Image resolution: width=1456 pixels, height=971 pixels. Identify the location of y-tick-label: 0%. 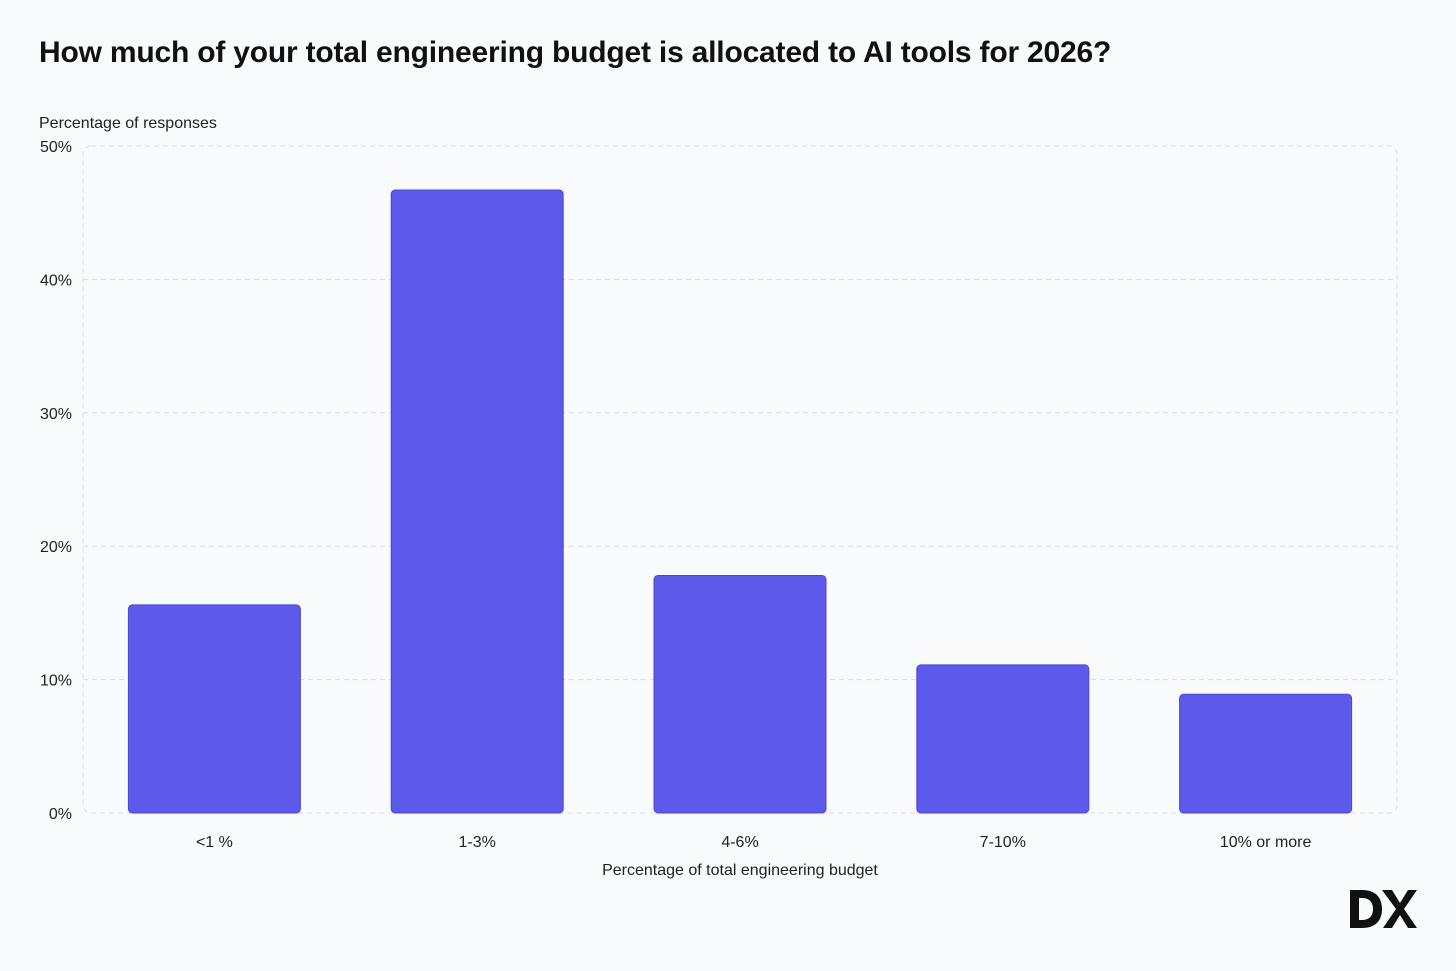
(60, 814).